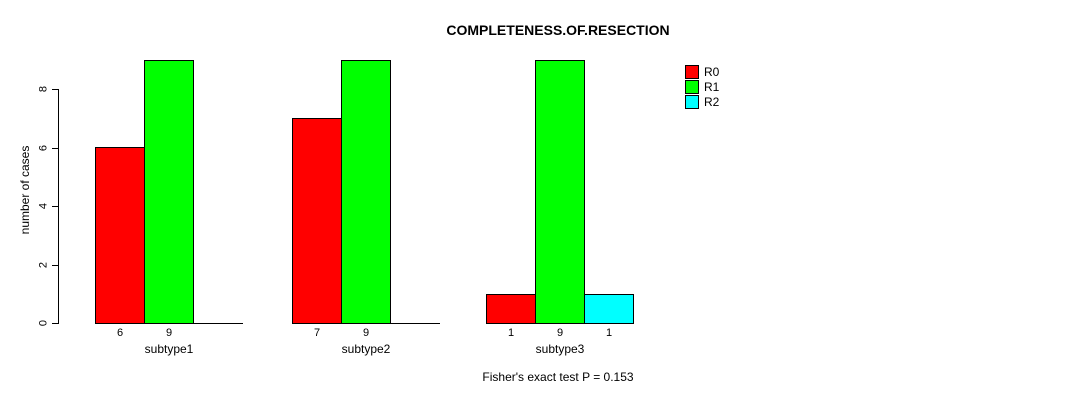 This screenshot has height=400, width=1090. Describe the element at coordinates (43, 89) in the screenshot. I see `y-tick-label: 8` at that location.